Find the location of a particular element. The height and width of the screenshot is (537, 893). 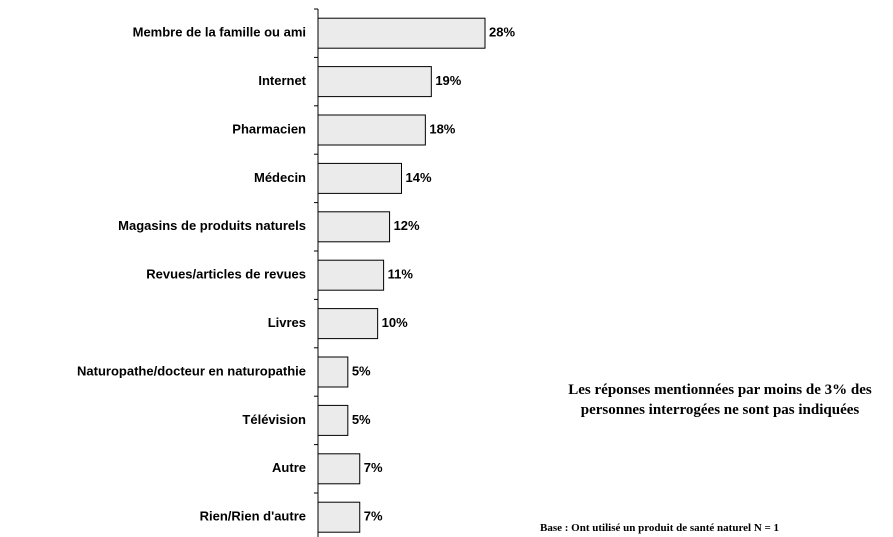

category-label: Naturopathe/docteur en naturopathie is located at coordinates (191, 370).